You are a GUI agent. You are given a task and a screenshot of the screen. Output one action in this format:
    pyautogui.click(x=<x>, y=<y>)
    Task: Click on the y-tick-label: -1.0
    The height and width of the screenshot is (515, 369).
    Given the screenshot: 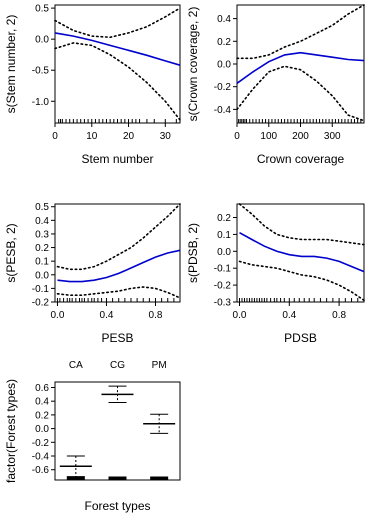 What is the action you would take?
    pyautogui.click(x=41, y=102)
    